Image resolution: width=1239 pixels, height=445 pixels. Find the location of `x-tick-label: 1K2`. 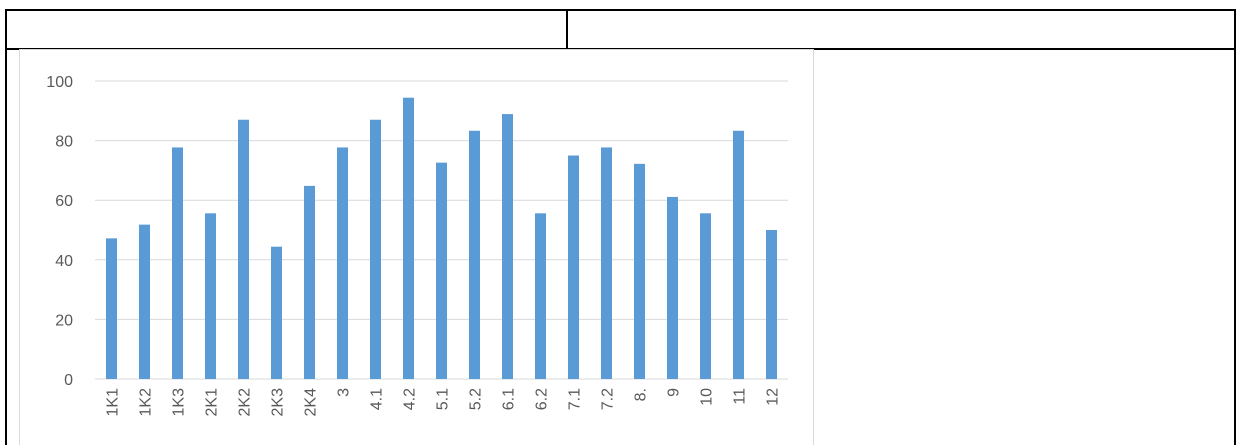

x-tick-label: 1K2 is located at coordinates (146, 402).